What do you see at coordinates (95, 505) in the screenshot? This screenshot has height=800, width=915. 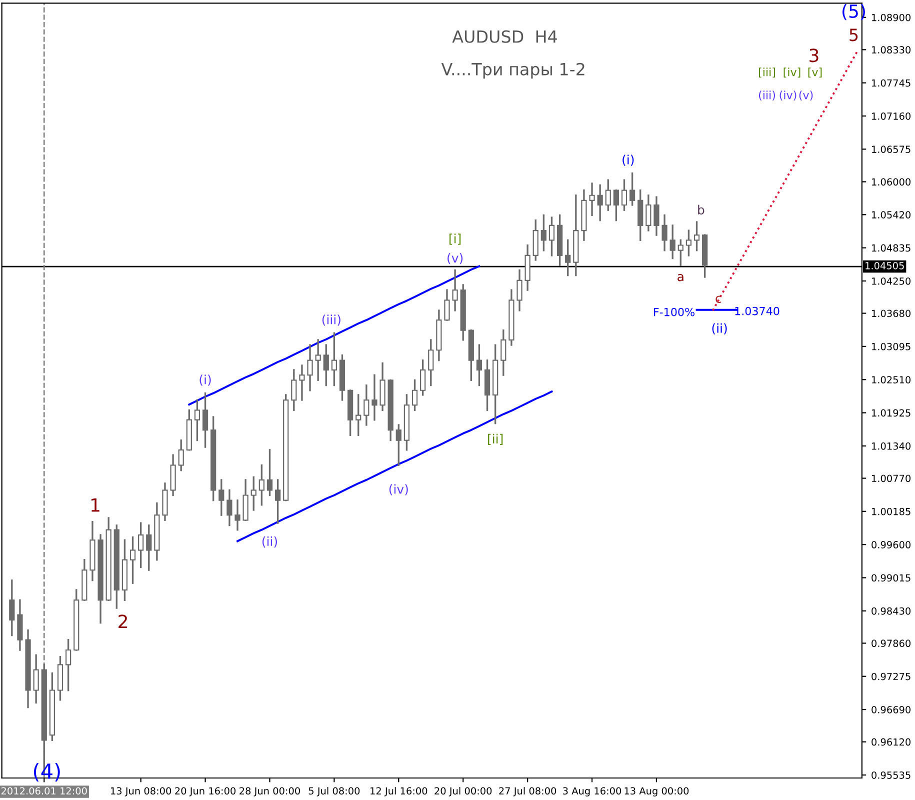 I see `annotation: 1` at bounding box center [95, 505].